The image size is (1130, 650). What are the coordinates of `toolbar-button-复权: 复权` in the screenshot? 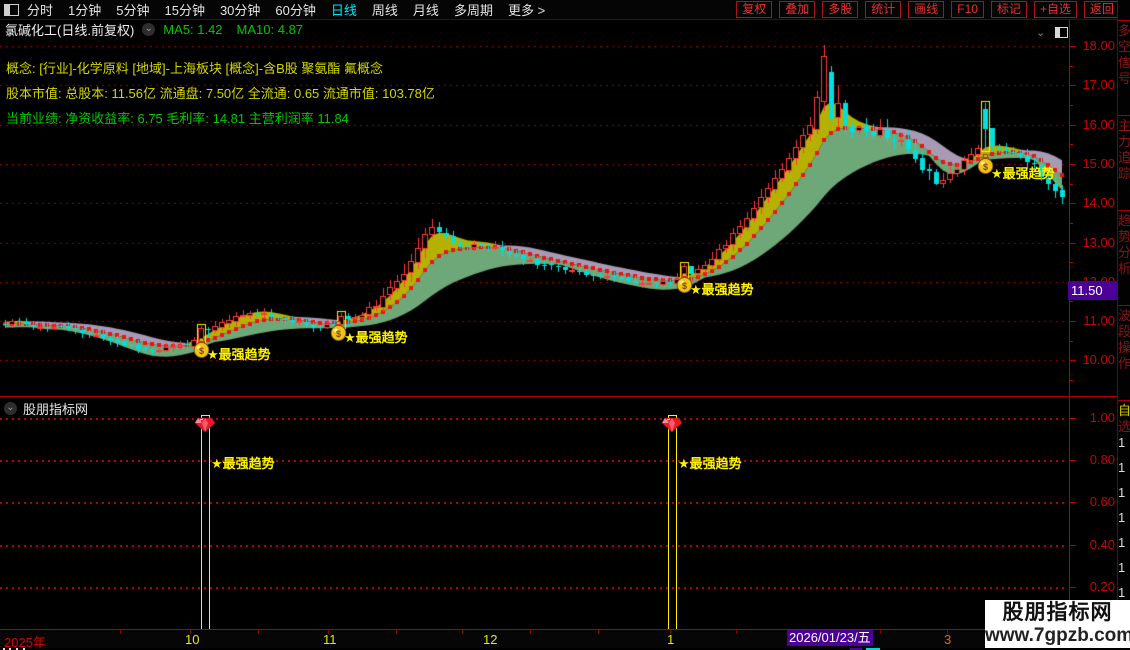 It's located at (754, 9).